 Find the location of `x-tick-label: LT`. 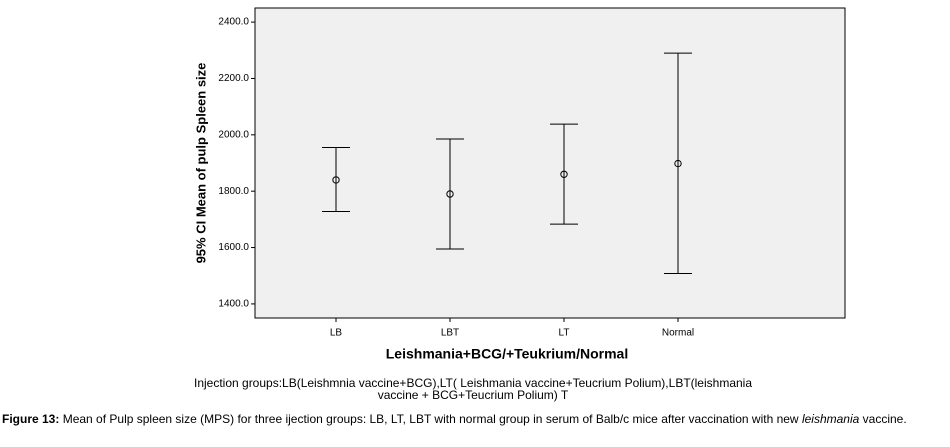

x-tick-label: LT is located at coordinates (564, 333).